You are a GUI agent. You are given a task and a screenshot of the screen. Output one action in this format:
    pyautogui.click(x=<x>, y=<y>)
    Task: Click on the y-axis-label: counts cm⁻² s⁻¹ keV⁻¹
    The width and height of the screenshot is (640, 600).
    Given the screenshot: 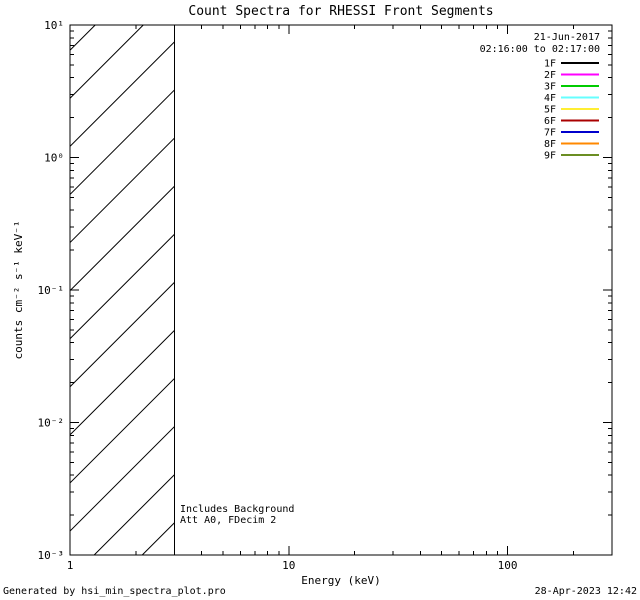 What is the action you would take?
    pyautogui.click(x=18, y=289)
    